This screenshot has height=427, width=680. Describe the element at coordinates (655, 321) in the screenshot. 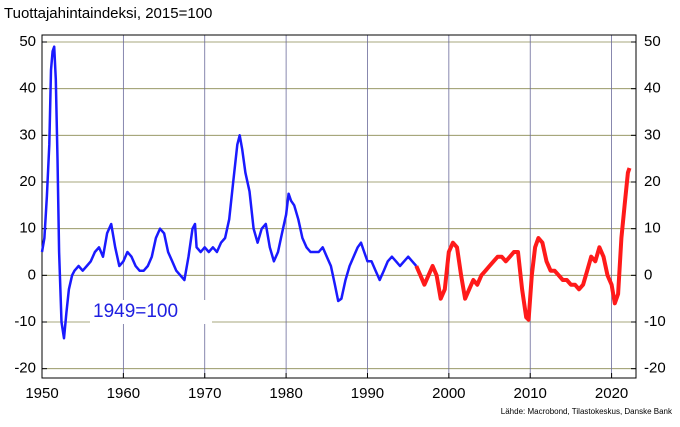

I see `y2-tick-label: -10` at that location.